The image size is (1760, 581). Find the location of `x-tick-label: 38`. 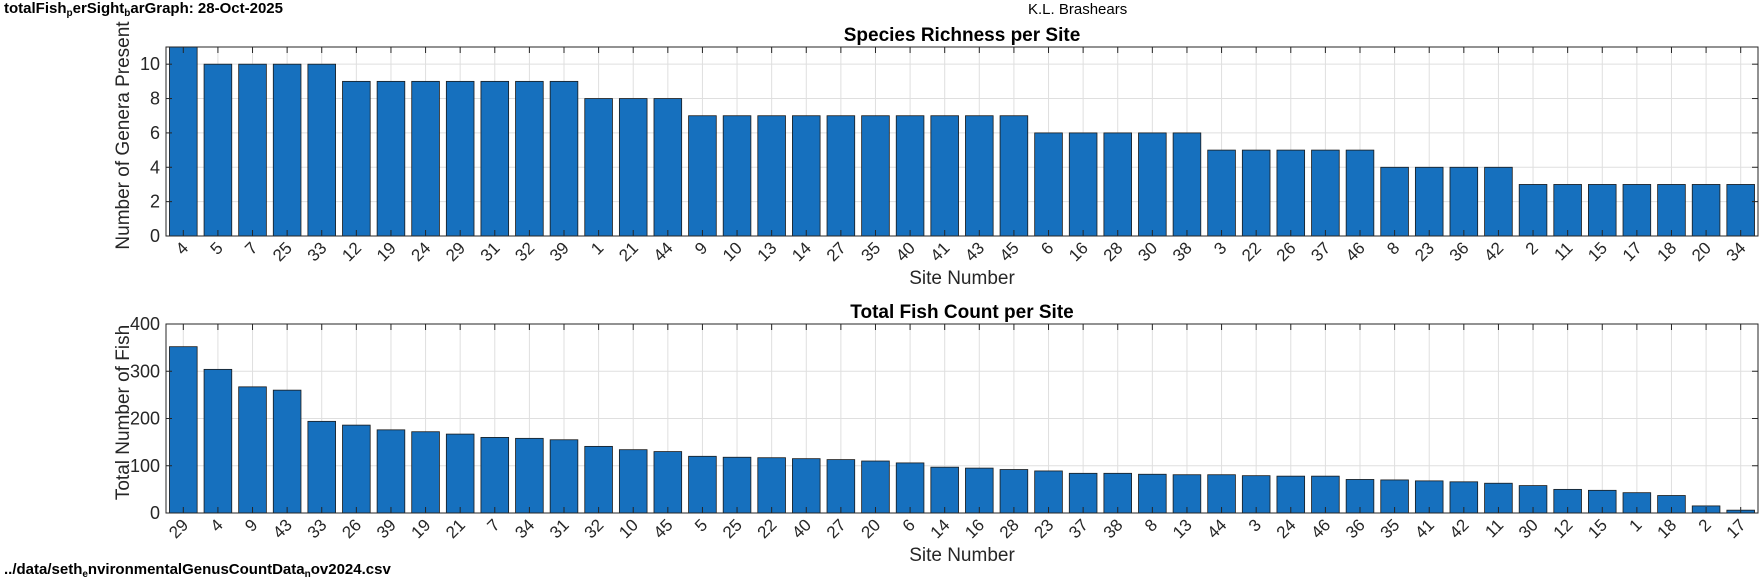

x-tick-label: 38 is located at coordinates (1182, 251).